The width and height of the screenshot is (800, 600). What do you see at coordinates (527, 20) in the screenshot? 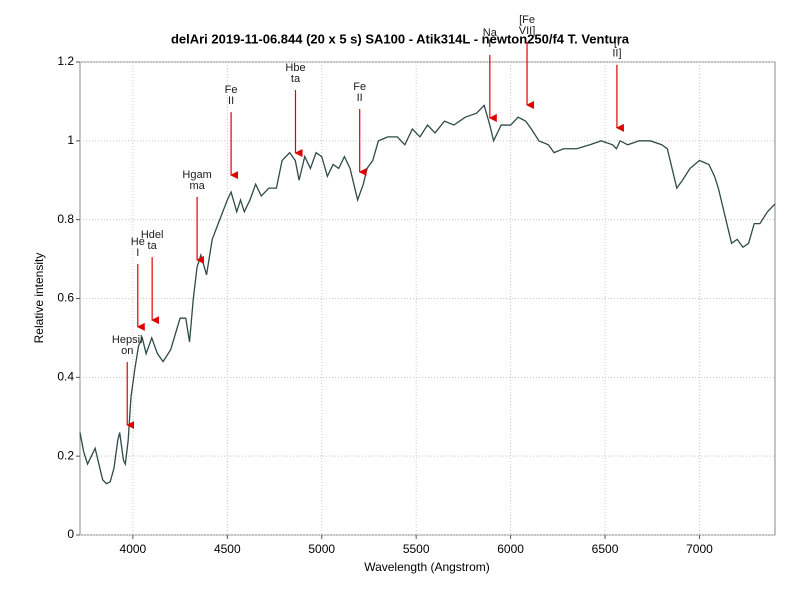
I see `annotation-label: [Fe` at bounding box center [527, 20].